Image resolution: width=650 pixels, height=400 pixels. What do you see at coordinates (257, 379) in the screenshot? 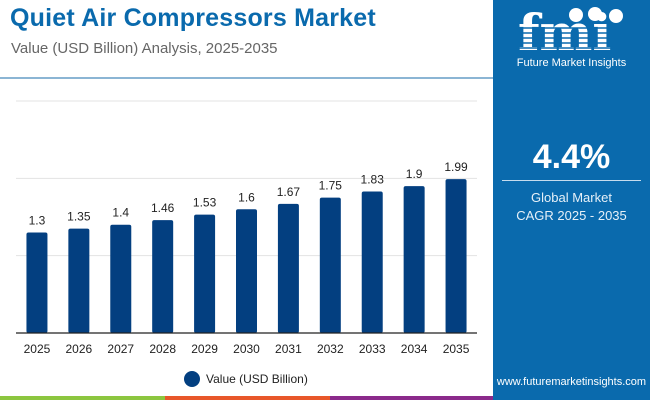
I see `legend-label: Value (USD Billion)` at bounding box center [257, 379].